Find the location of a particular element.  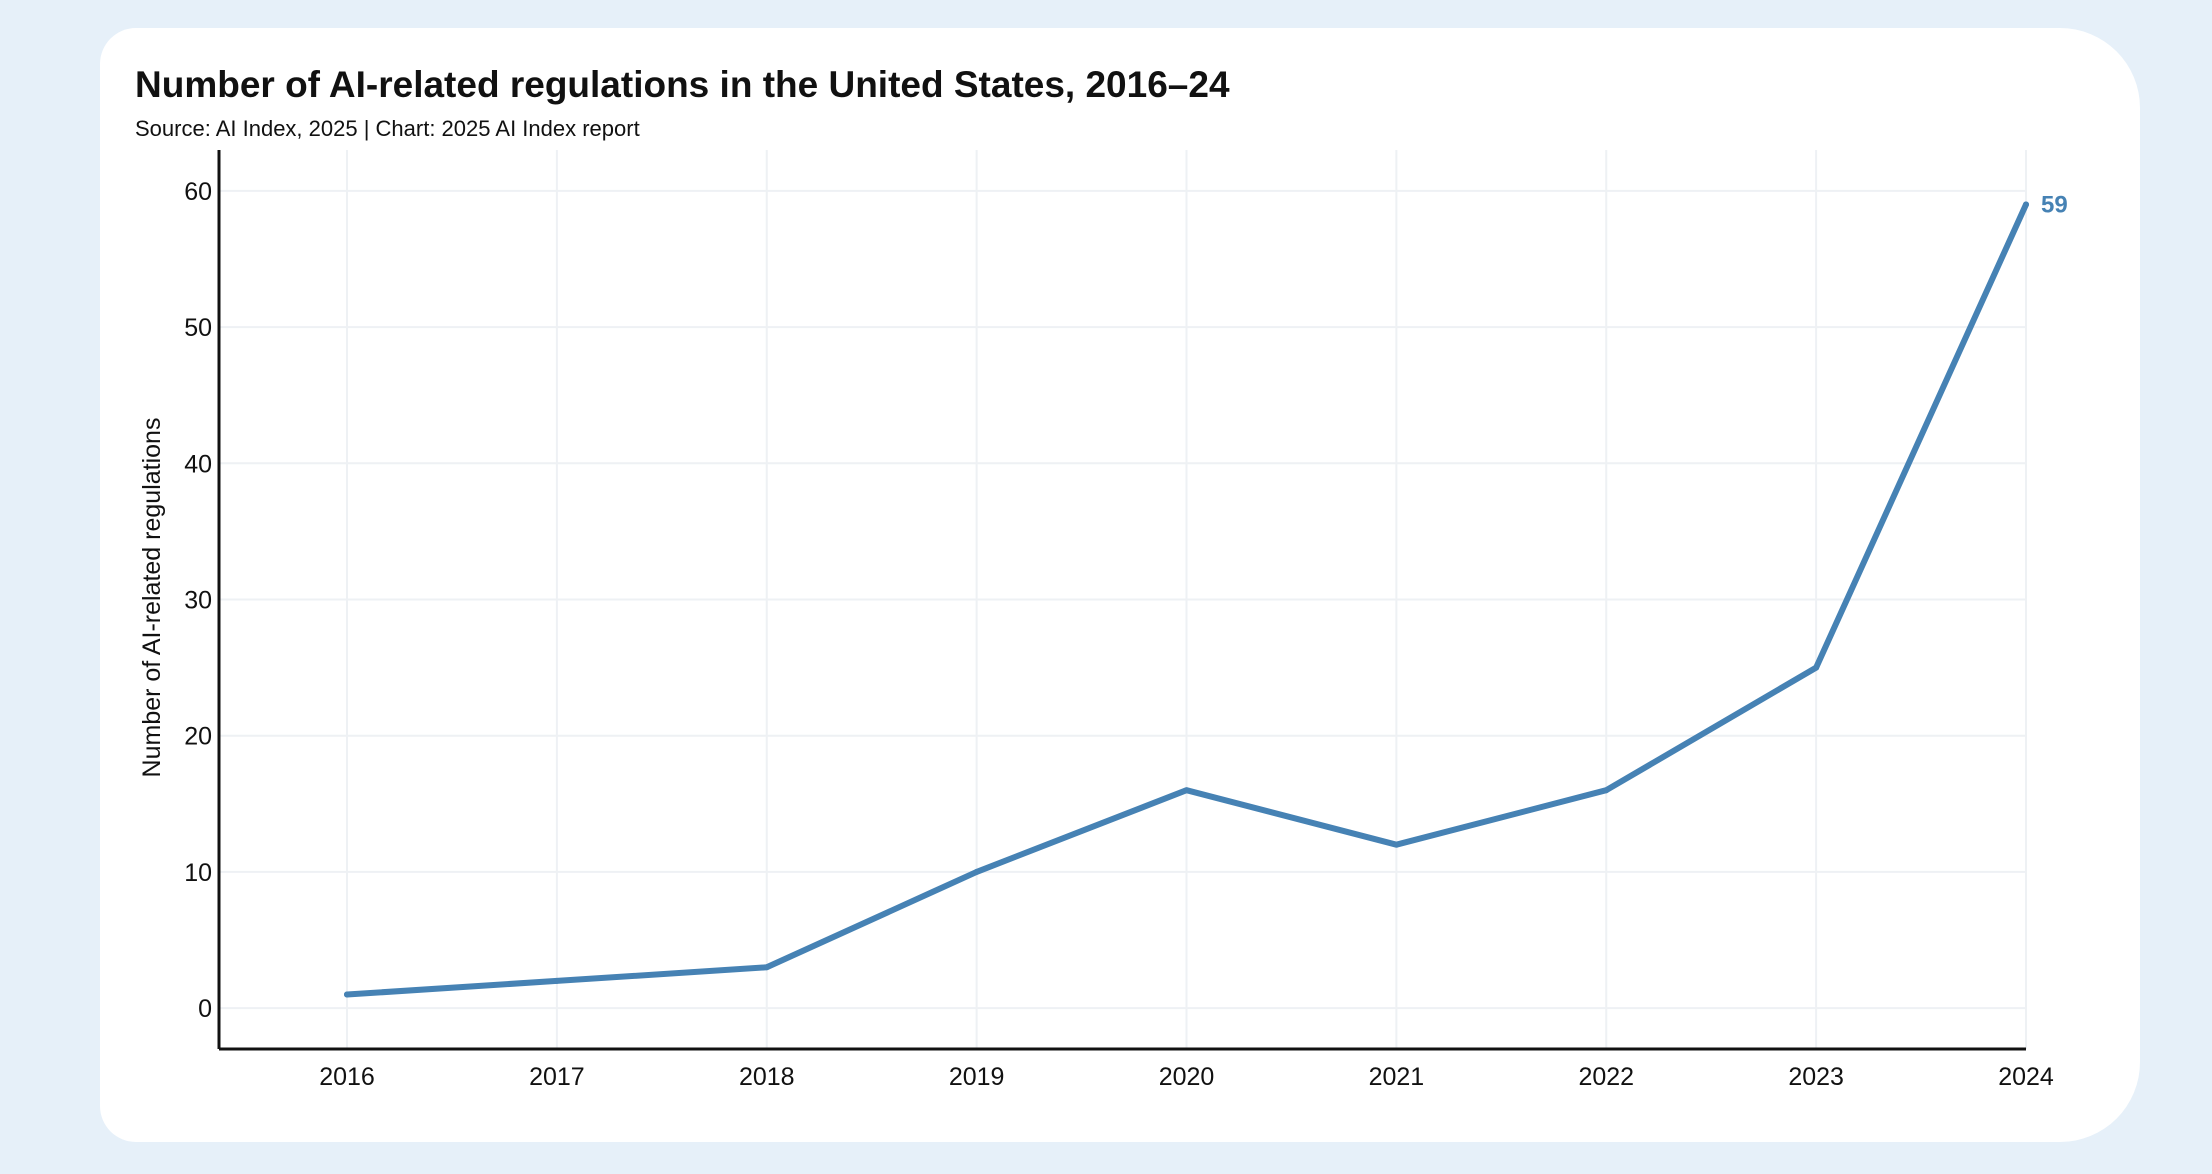

data-point-2024 is located at coordinates (2026, 204).